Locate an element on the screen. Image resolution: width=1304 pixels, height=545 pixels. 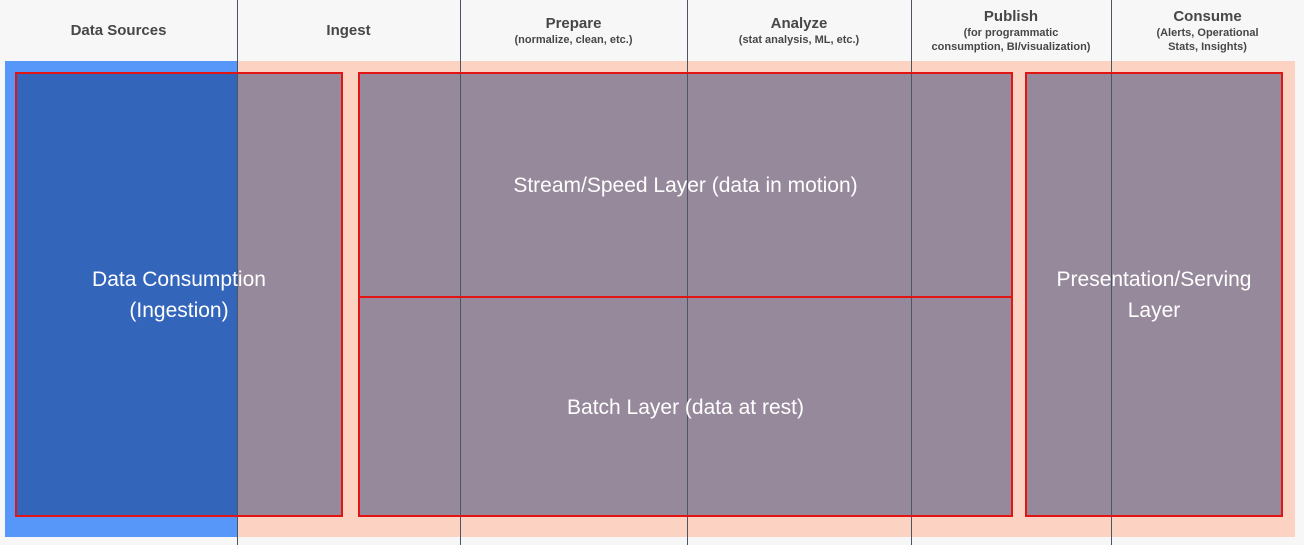
column-header-label: Data Sources is located at coordinates (118, 30).